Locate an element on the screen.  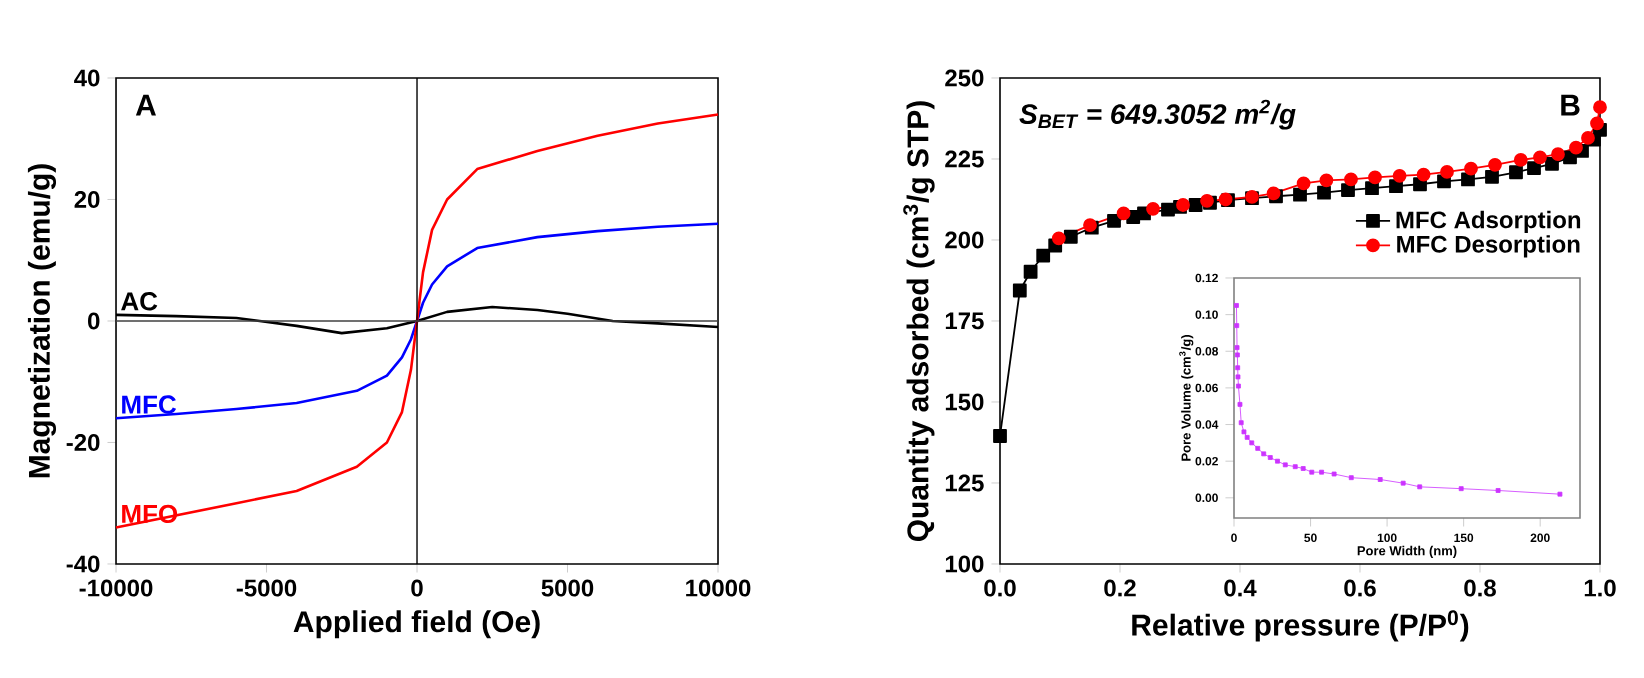
annotation: B is located at coordinates (1570, 105).